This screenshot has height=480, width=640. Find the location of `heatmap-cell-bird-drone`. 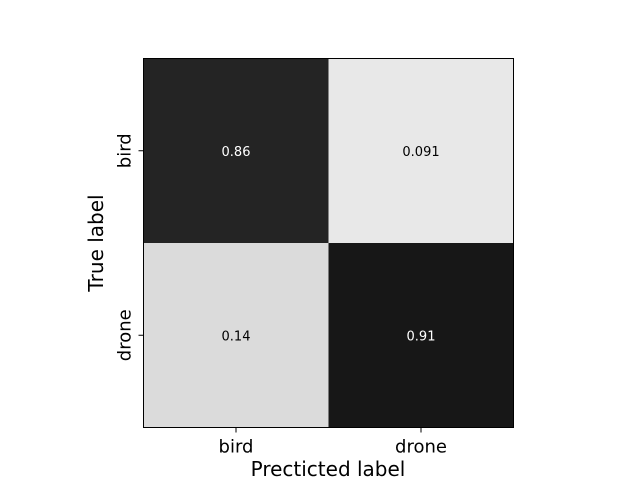

heatmap-cell-bird-drone is located at coordinates (421, 151).